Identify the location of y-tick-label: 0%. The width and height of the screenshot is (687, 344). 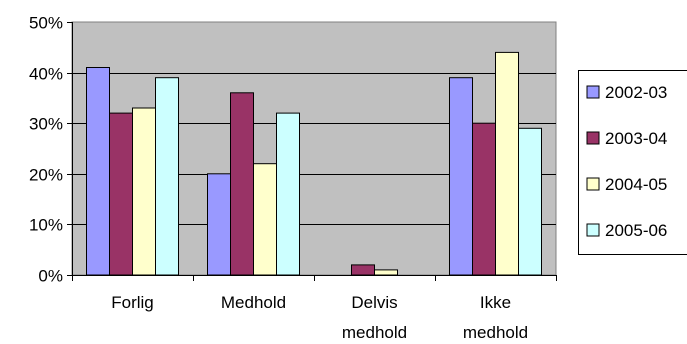
(50, 276).